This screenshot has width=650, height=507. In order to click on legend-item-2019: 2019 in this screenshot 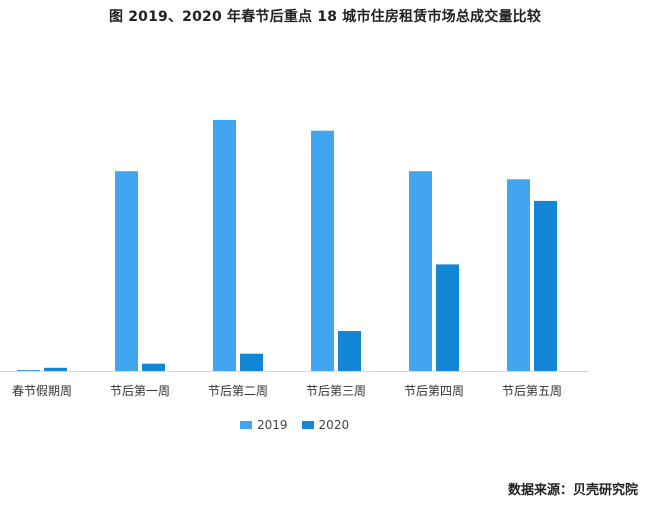, I will do `click(264, 425)`.